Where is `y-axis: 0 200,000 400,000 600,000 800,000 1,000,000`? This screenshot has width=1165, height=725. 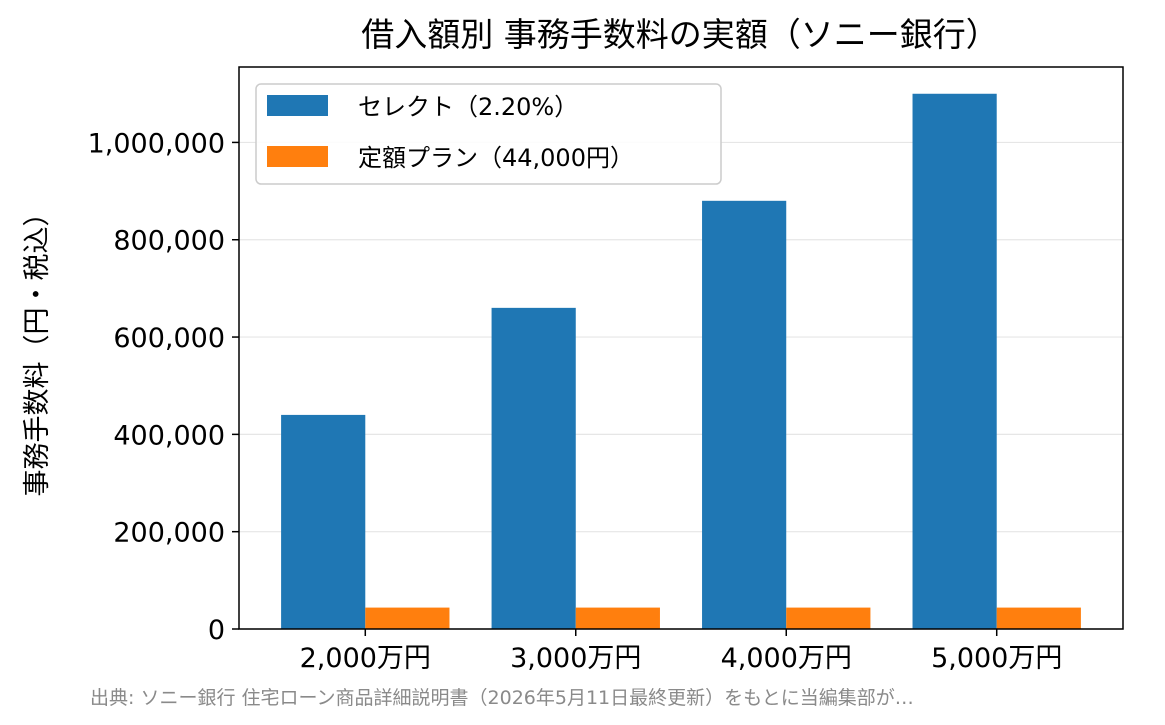
y-axis: 0 200,000 400,000 600,000 800,000 1,000,000 is located at coordinates (163, 387).